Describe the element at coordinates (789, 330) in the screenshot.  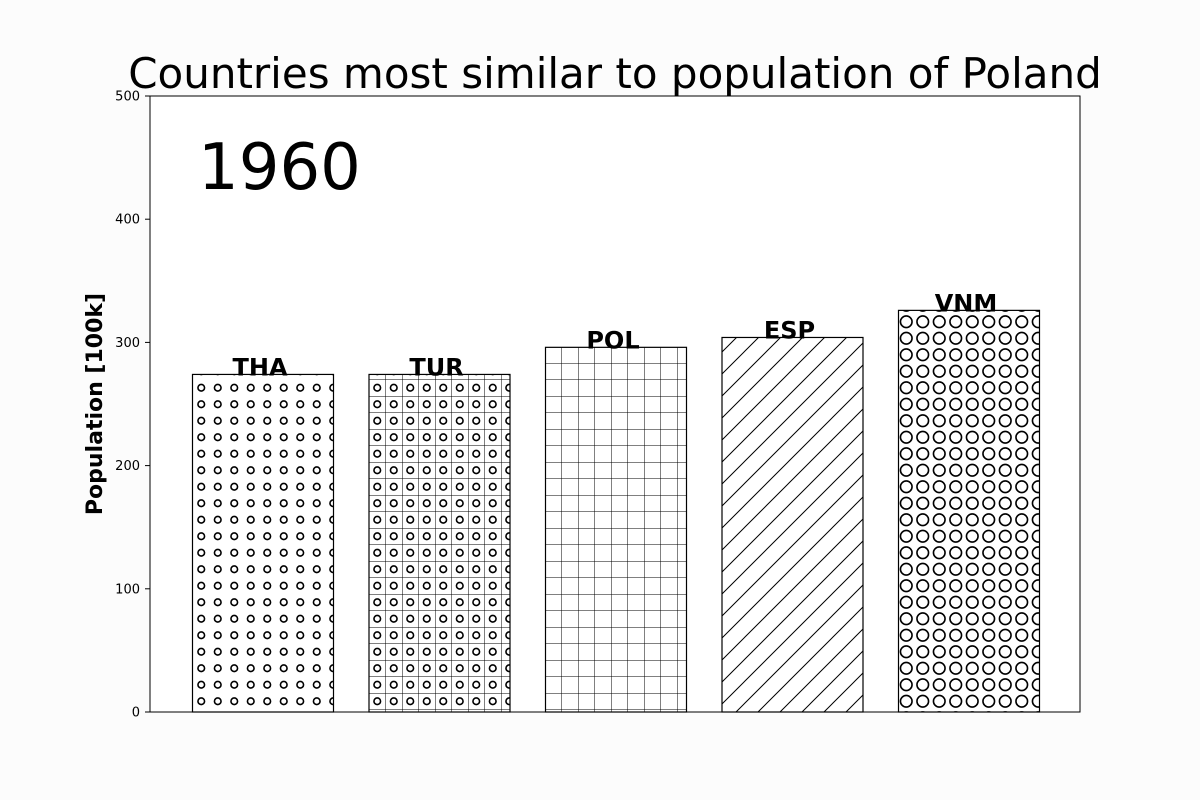
I see `bar-label-esp: ESP` at that location.